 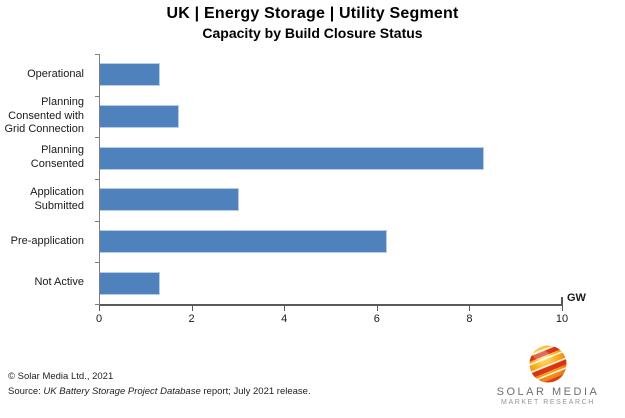 What do you see at coordinates (57, 157) in the screenshot?
I see `category-label: Planning Consented` at bounding box center [57, 157].